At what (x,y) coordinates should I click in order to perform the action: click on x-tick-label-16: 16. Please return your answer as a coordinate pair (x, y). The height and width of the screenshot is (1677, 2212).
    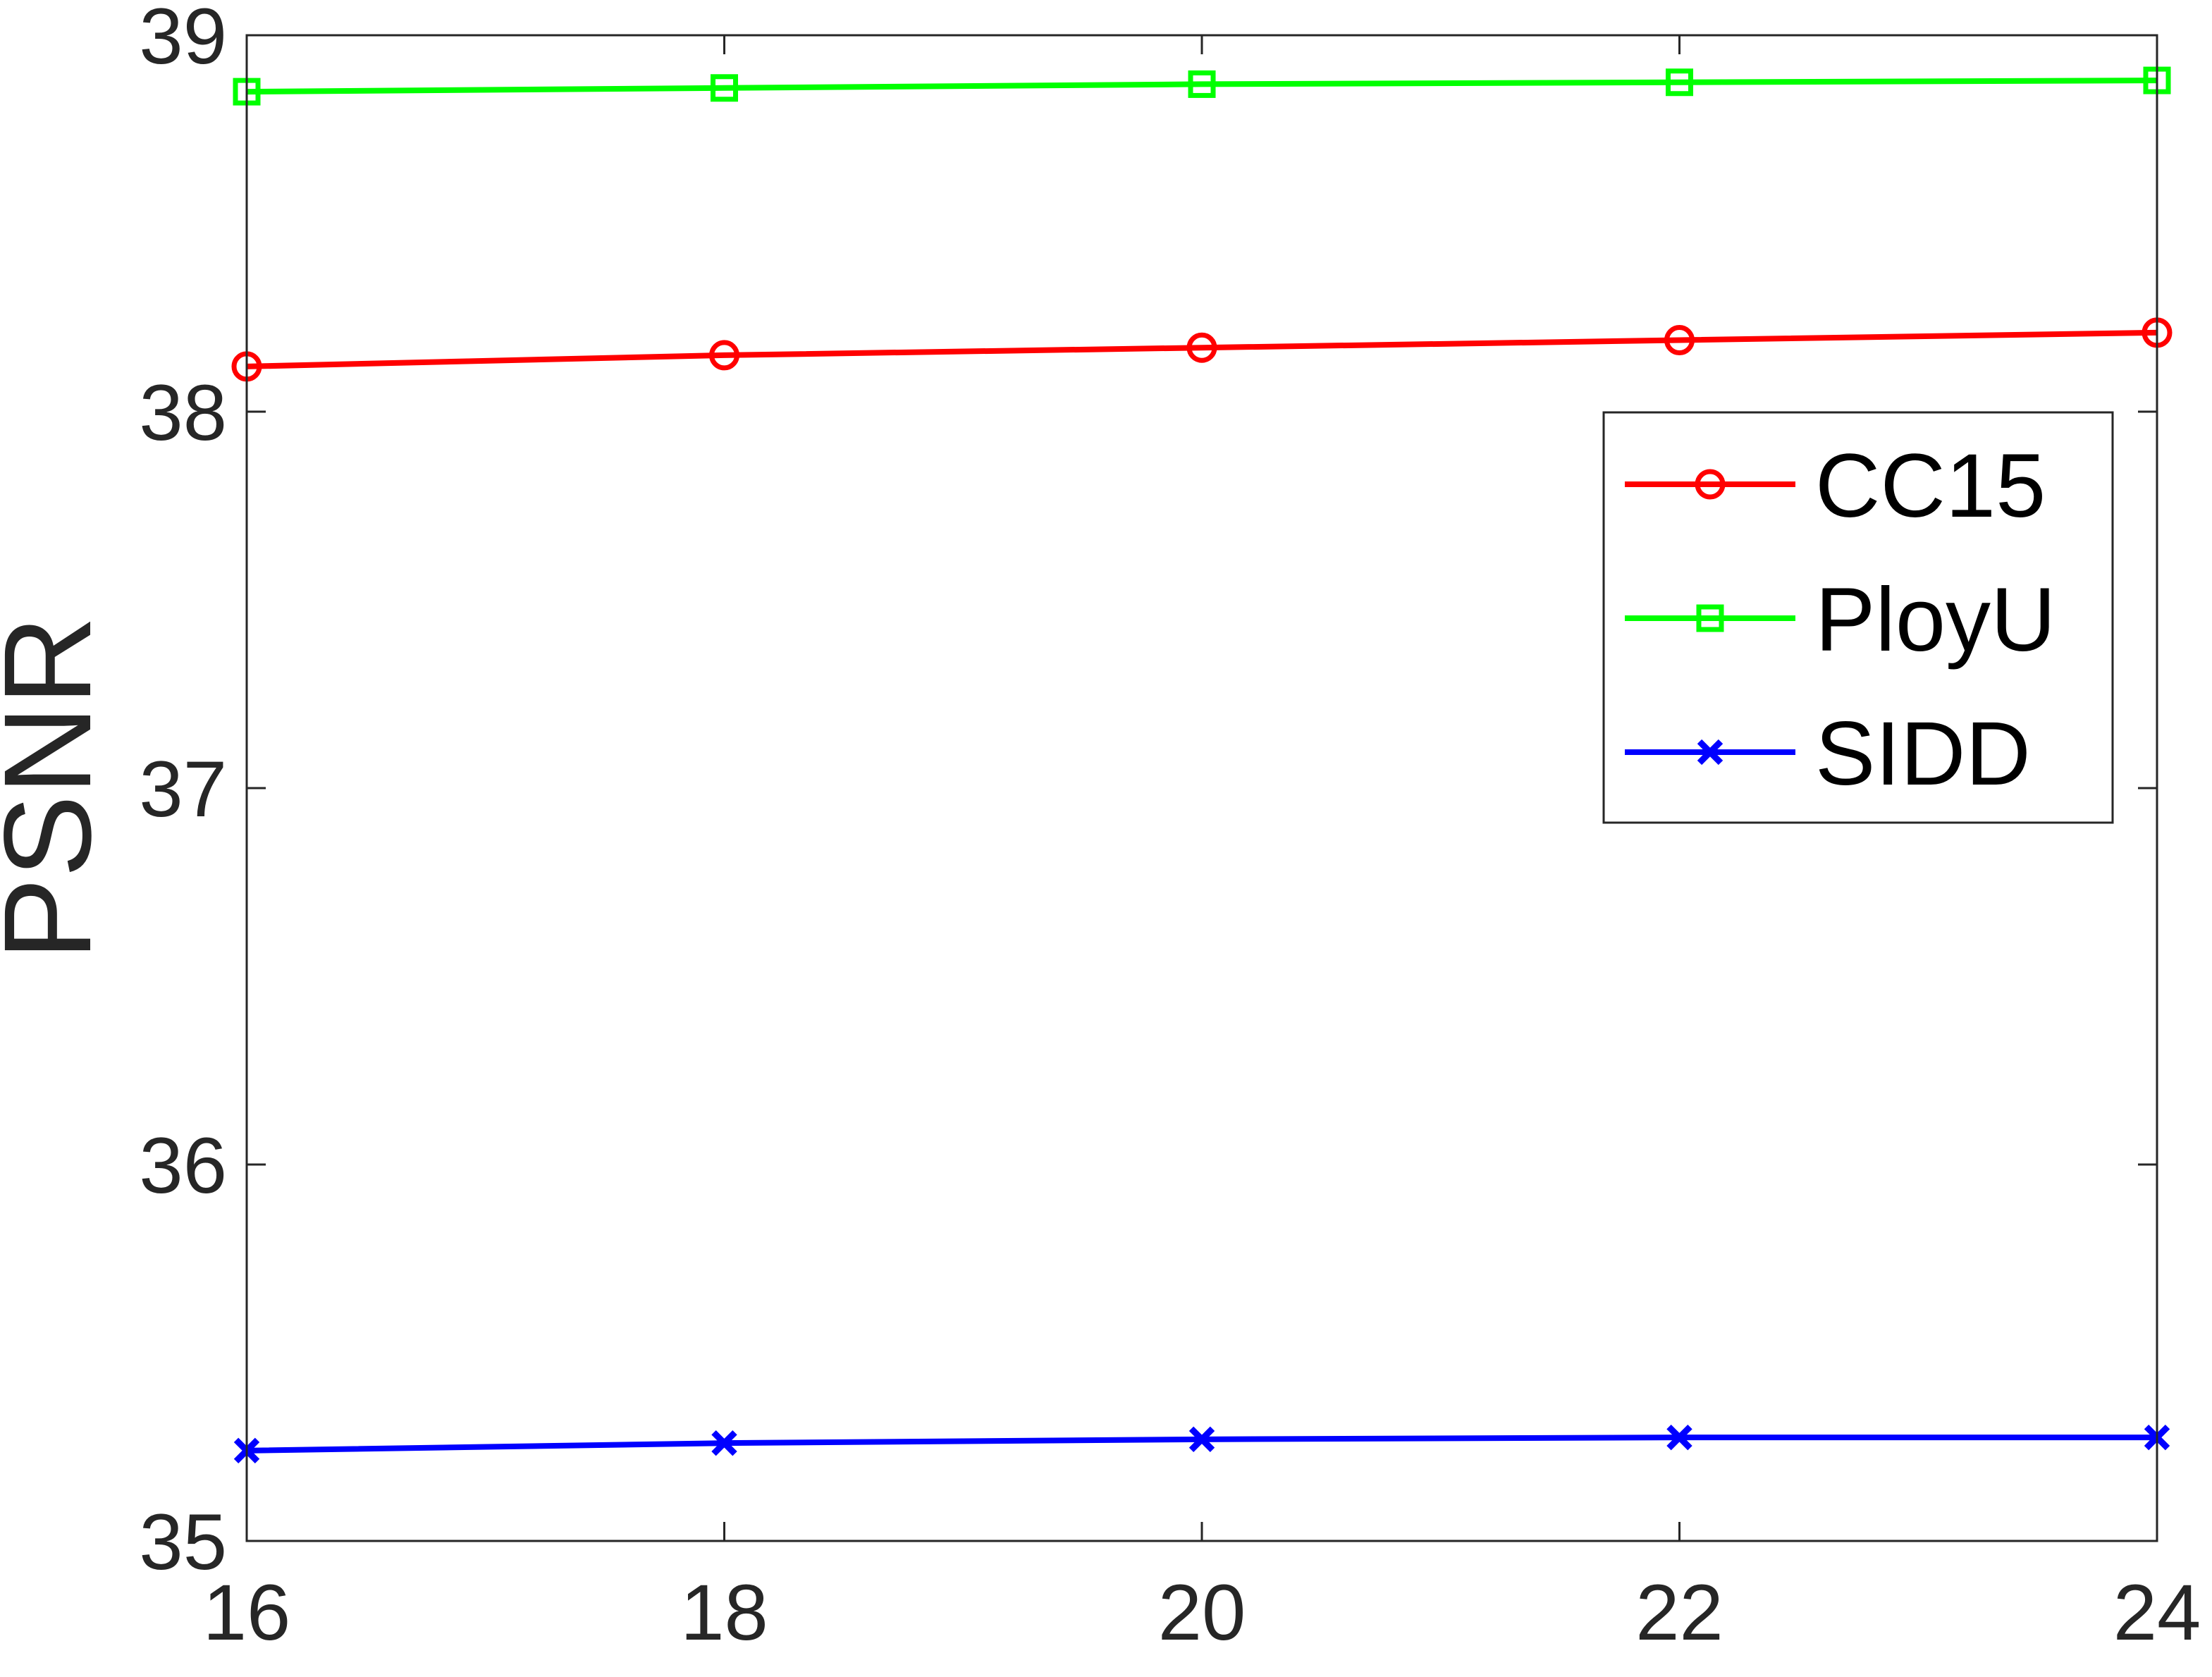
    Looking at the image, I should click on (247, 1612).